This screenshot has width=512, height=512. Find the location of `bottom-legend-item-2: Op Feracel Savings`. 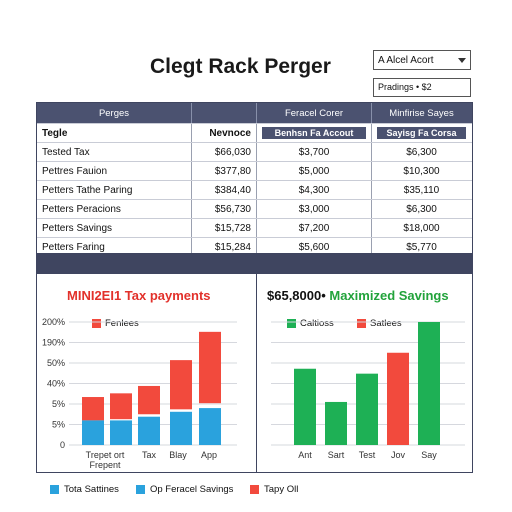

bottom-legend-item-2: Op Feracel Savings is located at coordinates (184, 489).